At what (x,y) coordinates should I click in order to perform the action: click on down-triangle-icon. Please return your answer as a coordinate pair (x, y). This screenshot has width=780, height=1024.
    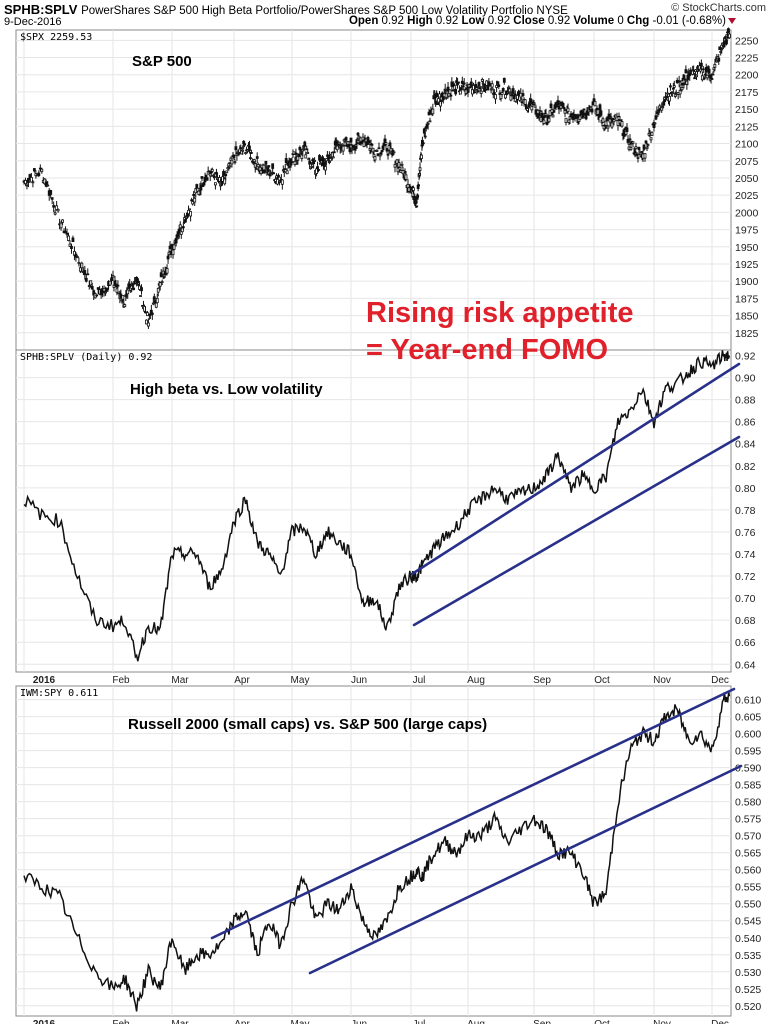
    Looking at the image, I should click on (732, 20).